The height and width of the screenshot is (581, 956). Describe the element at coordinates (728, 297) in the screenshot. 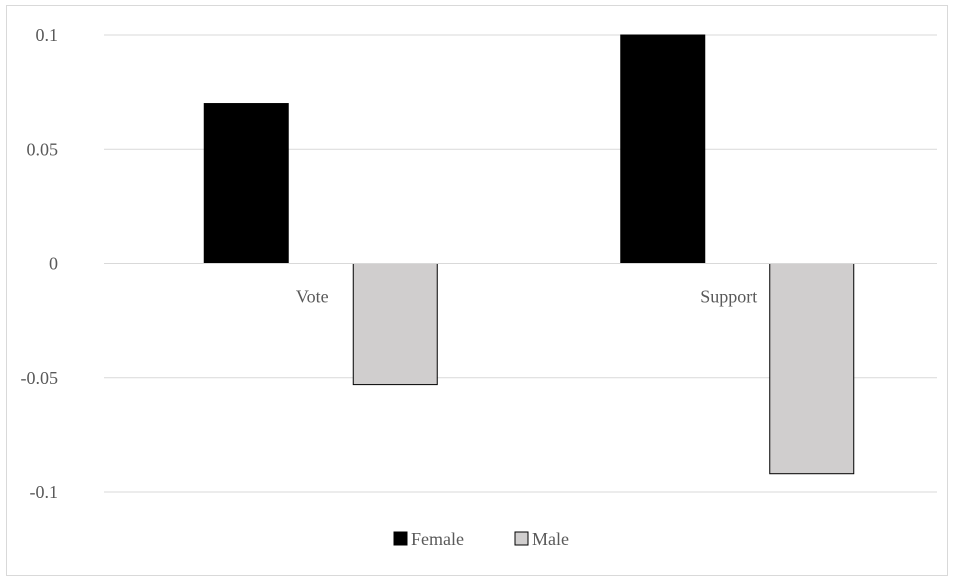

I see `category-label: Support` at that location.